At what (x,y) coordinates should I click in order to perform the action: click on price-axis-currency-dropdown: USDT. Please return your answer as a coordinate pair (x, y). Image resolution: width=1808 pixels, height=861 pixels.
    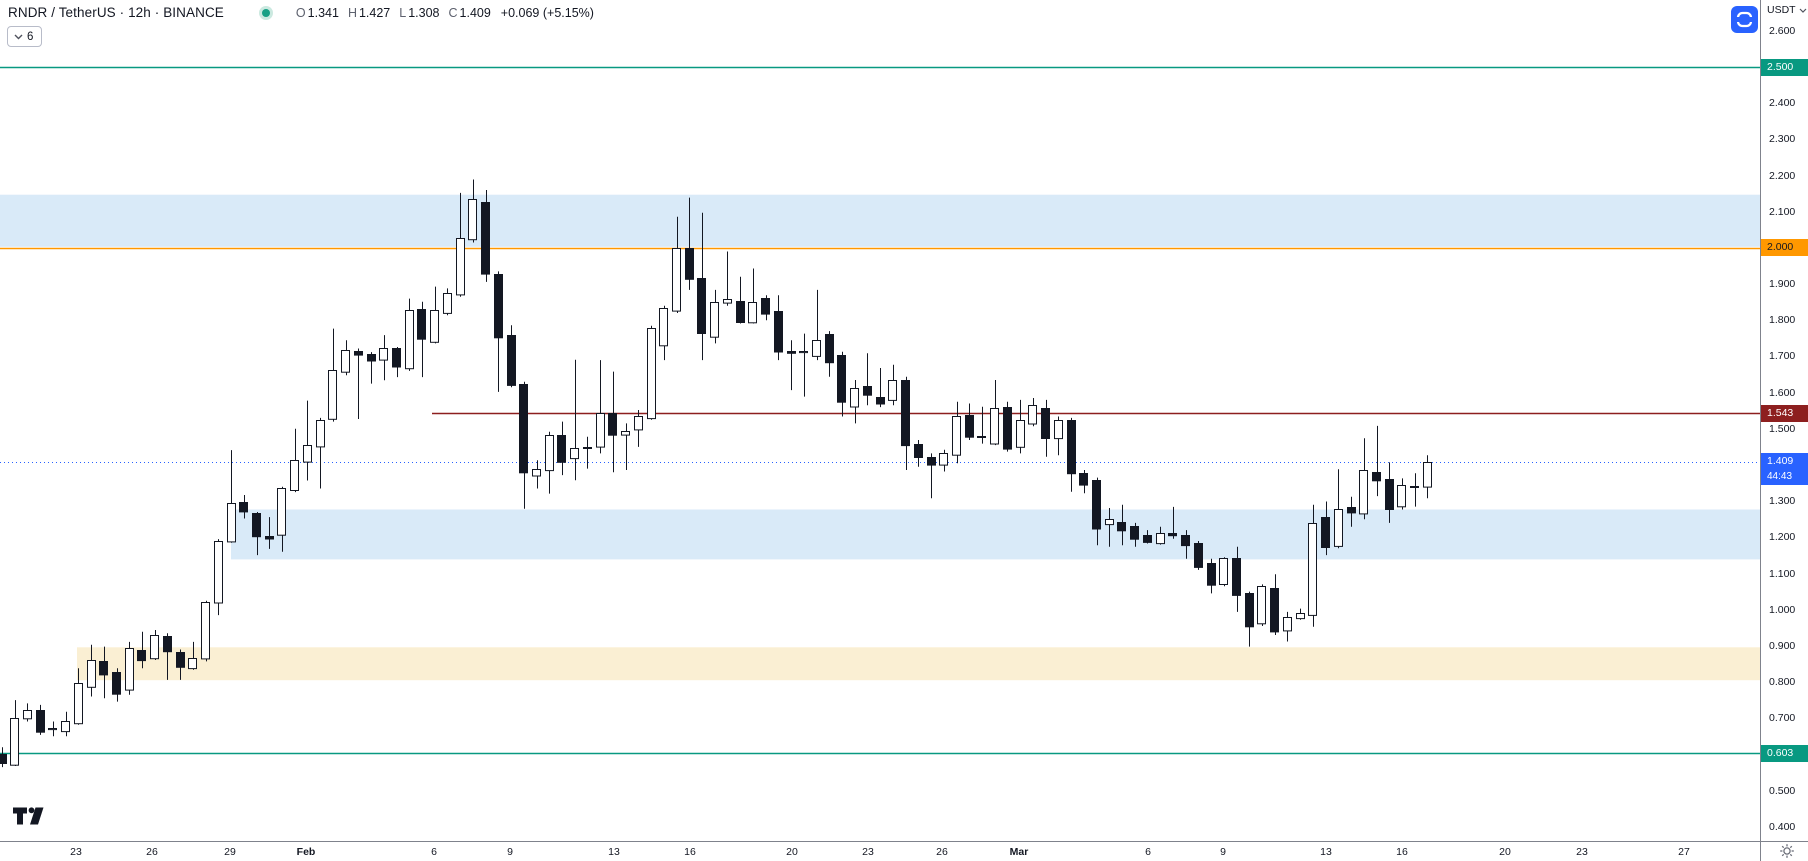
    Looking at the image, I should click on (1787, 10).